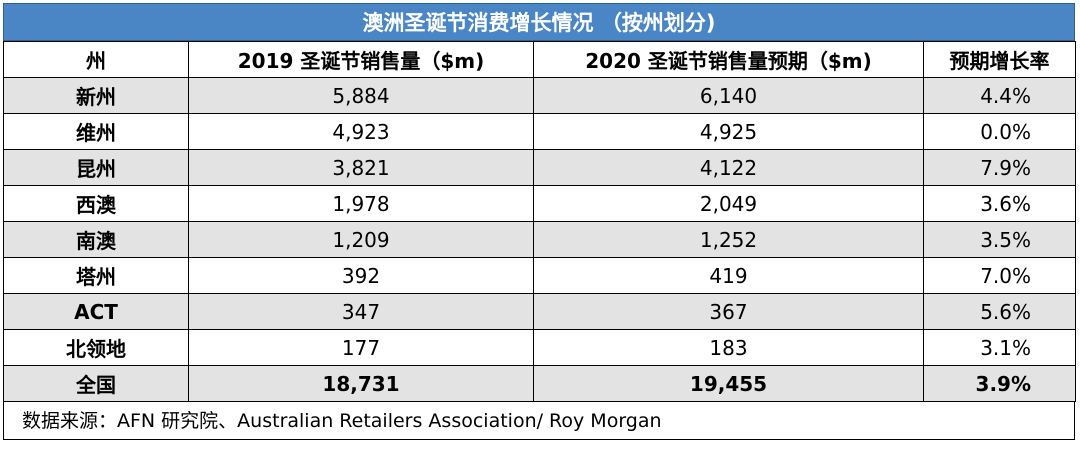  I want to click on header-sales-2019: 2019 圣诞节销售量（$m), so click(361, 59).